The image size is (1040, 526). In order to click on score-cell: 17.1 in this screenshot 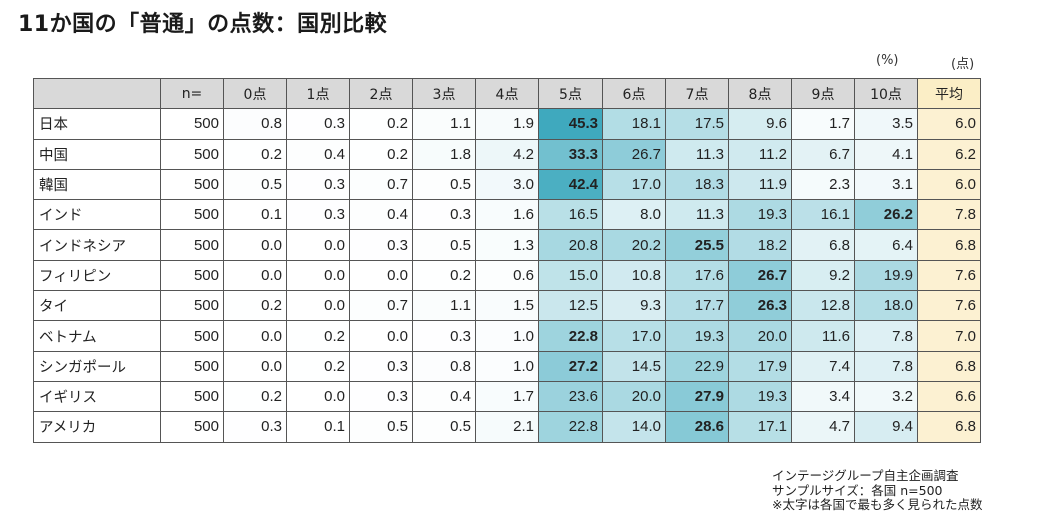, I will do `click(760, 427)`.